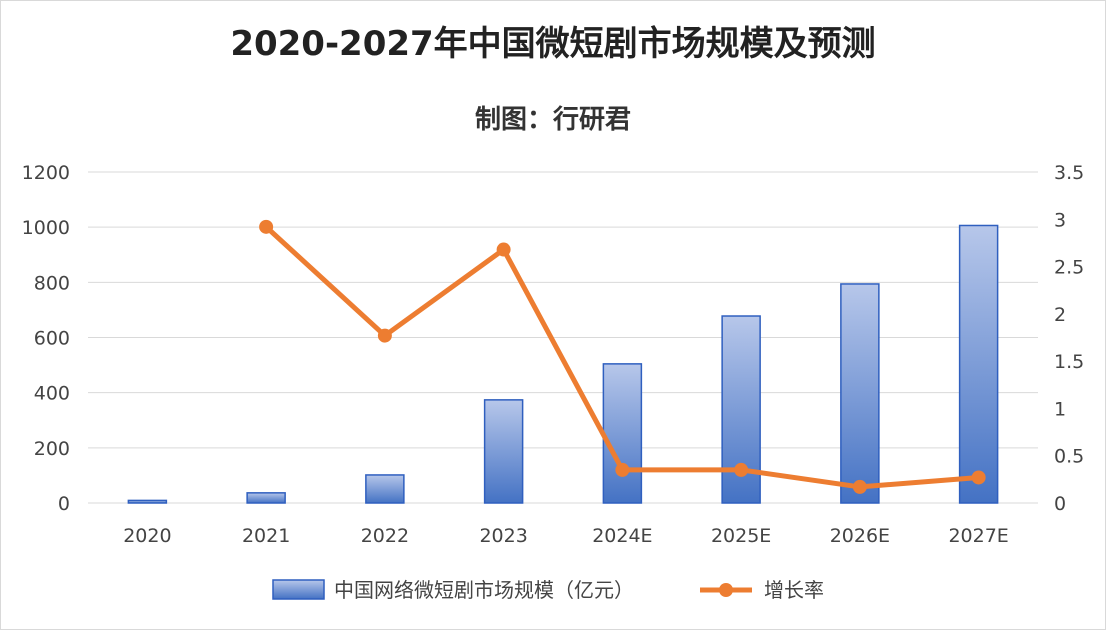 This screenshot has width=1106, height=630. Describe the element at coordinates (741, 536) in the screenshot. I see `x-tick-label: 2025E` at that location.